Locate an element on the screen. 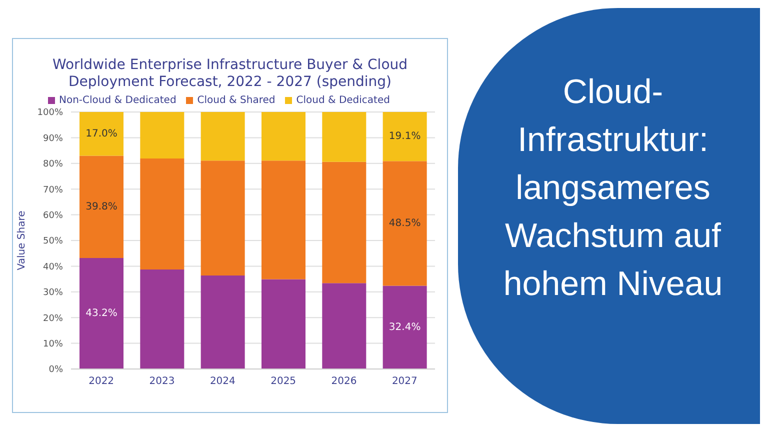 This screenshot has width=768, height=432. x-tick-label: 2024 is located at coordinates (223, 382).